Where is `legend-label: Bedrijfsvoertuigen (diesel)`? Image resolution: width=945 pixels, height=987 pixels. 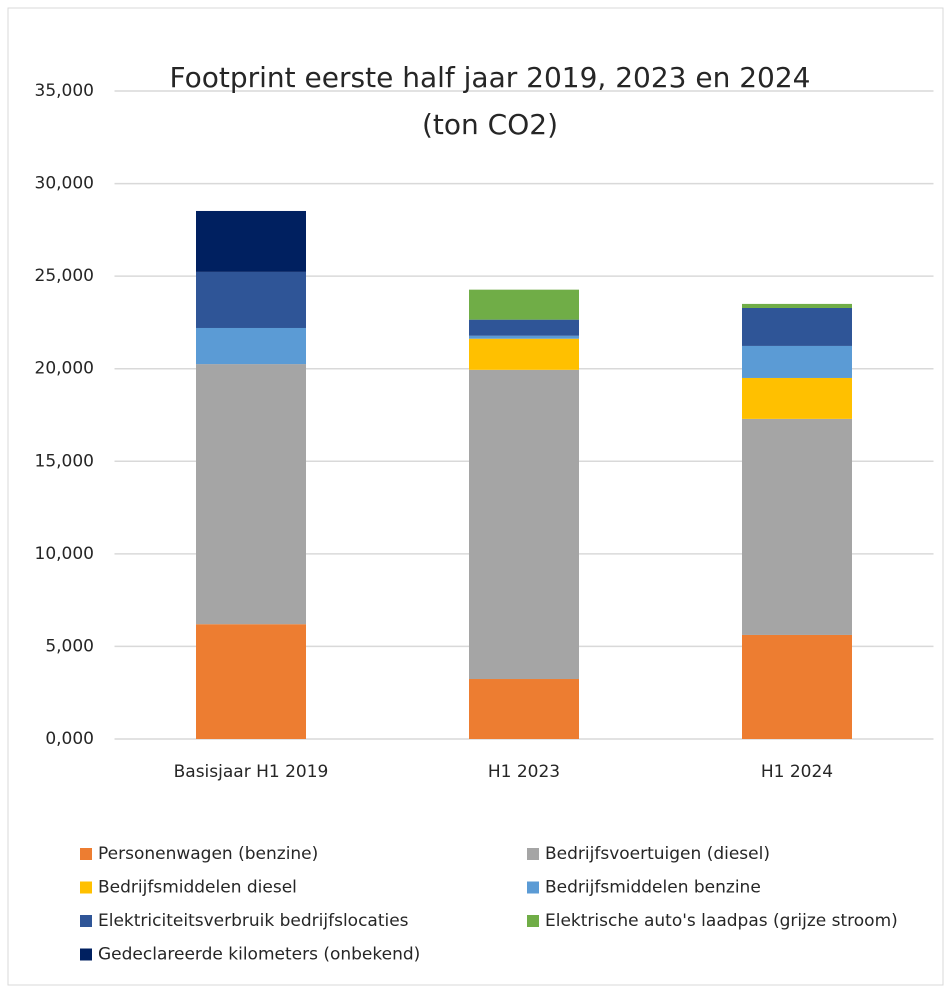 legend-label: Bedrijfsvoertuigen (diesel) is located at coordinates (657, 854).